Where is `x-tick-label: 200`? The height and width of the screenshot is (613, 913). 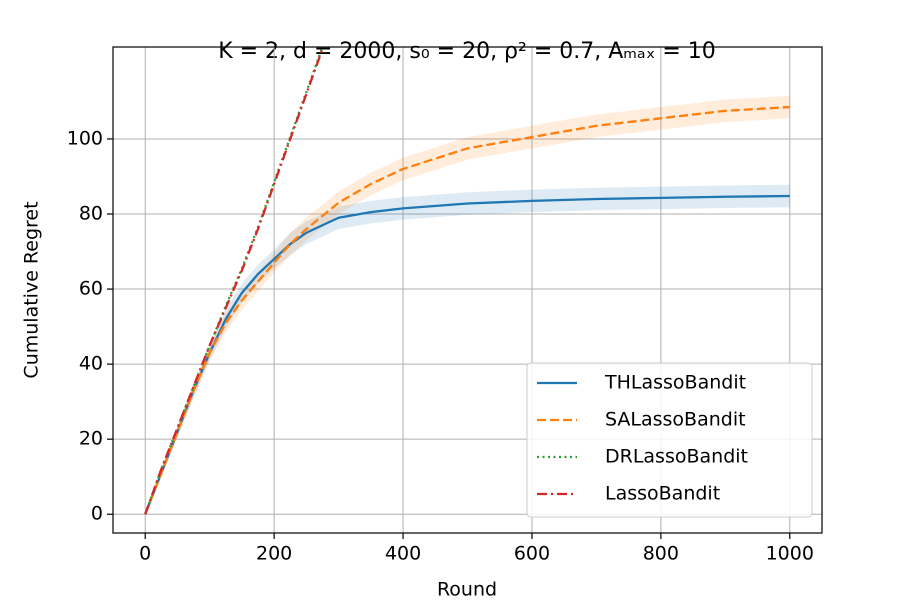
x-tick-label: 200 is located at coordinates (274, 554).